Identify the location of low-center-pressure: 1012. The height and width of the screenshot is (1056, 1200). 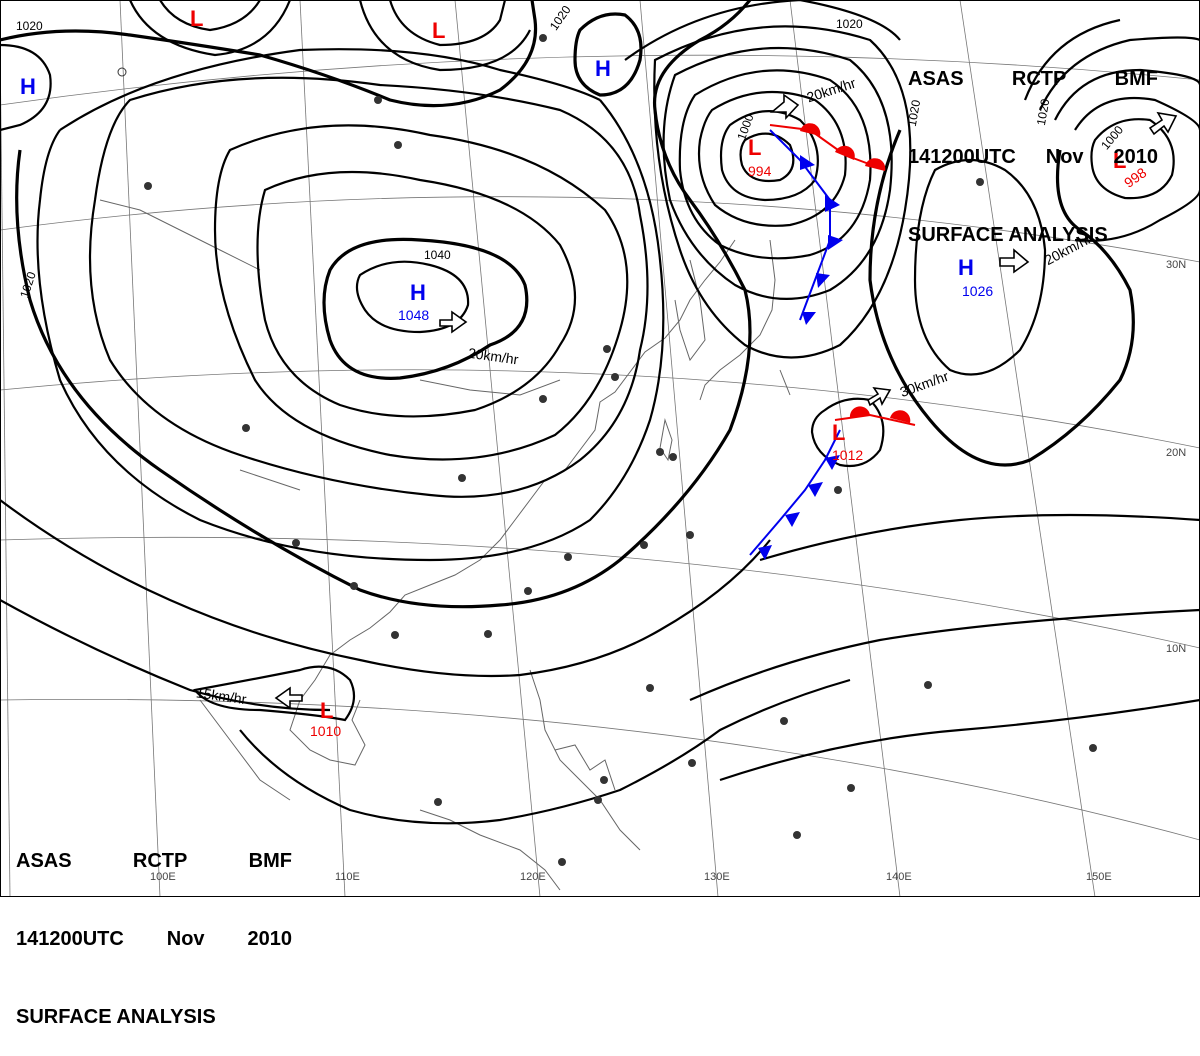
(847, 455).